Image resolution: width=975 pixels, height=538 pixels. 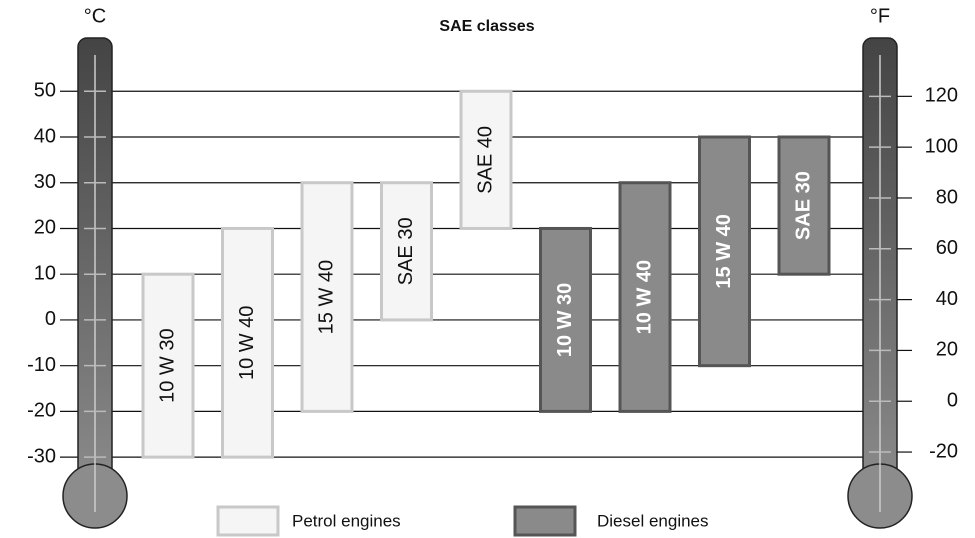 What do you see at coordinates (45, 91) in the screenshot?
I see `y-tick-label: 50` at bounding box center [45, 91].